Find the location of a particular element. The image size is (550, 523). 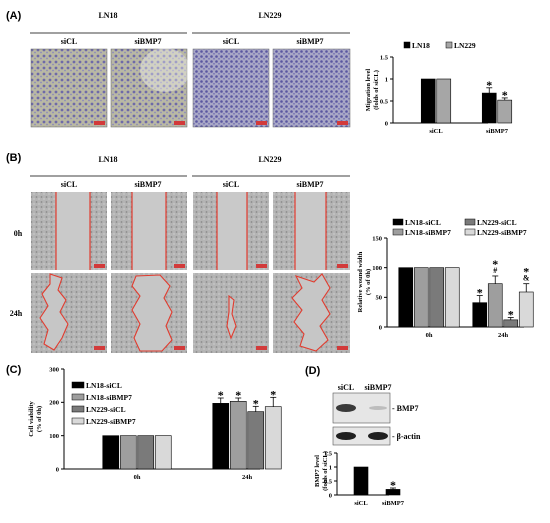

panel-letter-c: (C) is located at coordinates (14, 370).